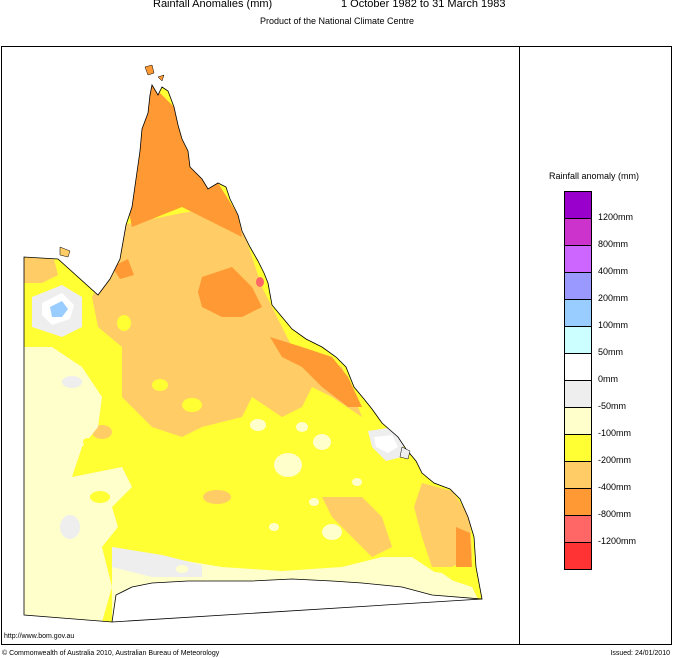  Describe the element at coordinates (184, 161) in the screenshot. I see `zone-minus400-800-cape` at that location.